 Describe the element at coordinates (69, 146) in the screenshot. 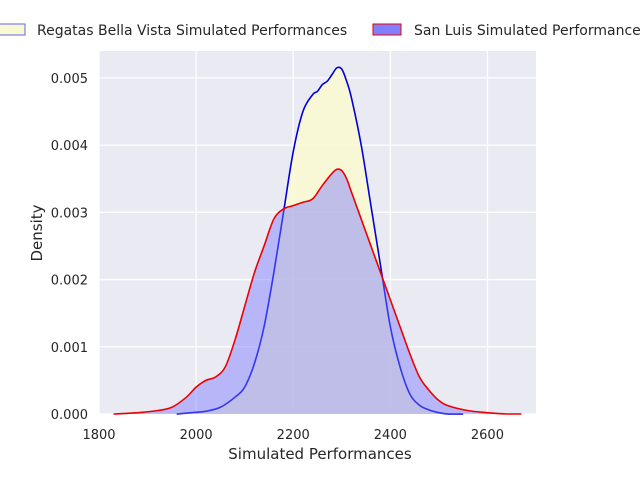

I see `y-tick-label-4: 0.004` at that location.